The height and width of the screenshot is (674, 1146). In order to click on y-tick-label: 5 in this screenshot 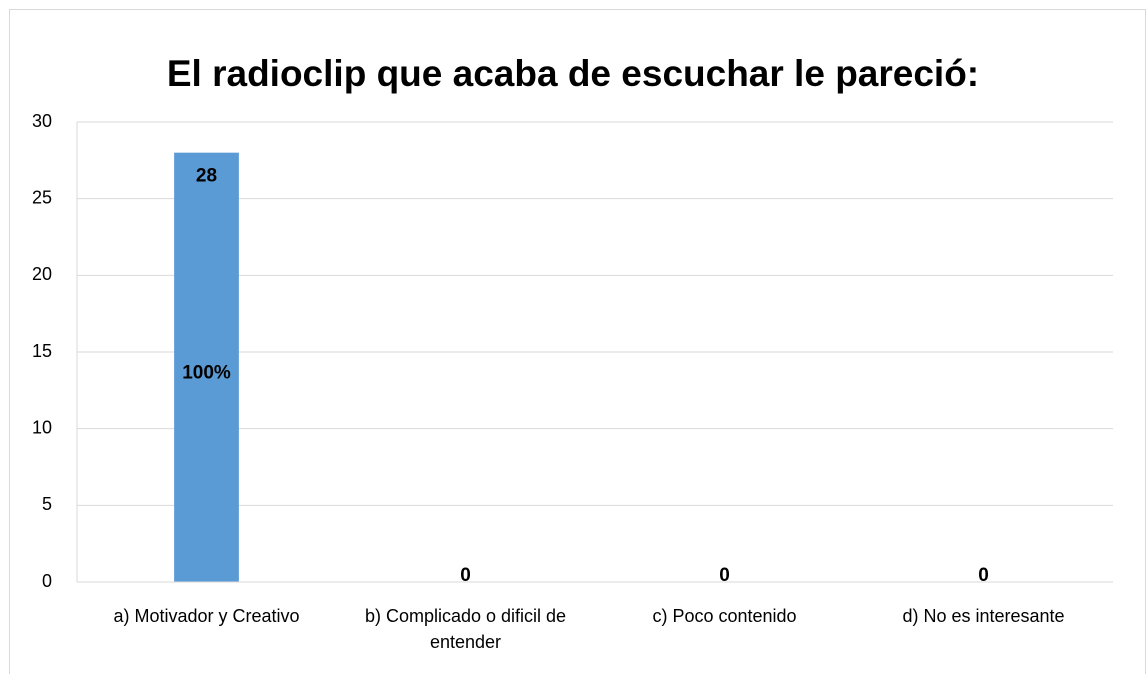, I will do `click(47, 504)`.